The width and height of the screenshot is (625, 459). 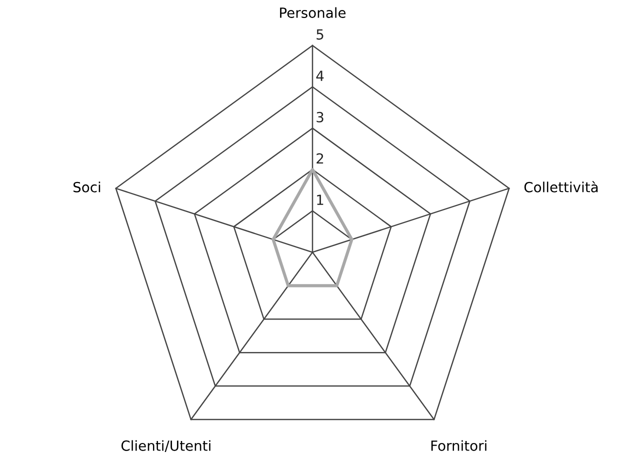 I want to click on spoke-label: Clienti/Utenti, so click(x=165, y=446).